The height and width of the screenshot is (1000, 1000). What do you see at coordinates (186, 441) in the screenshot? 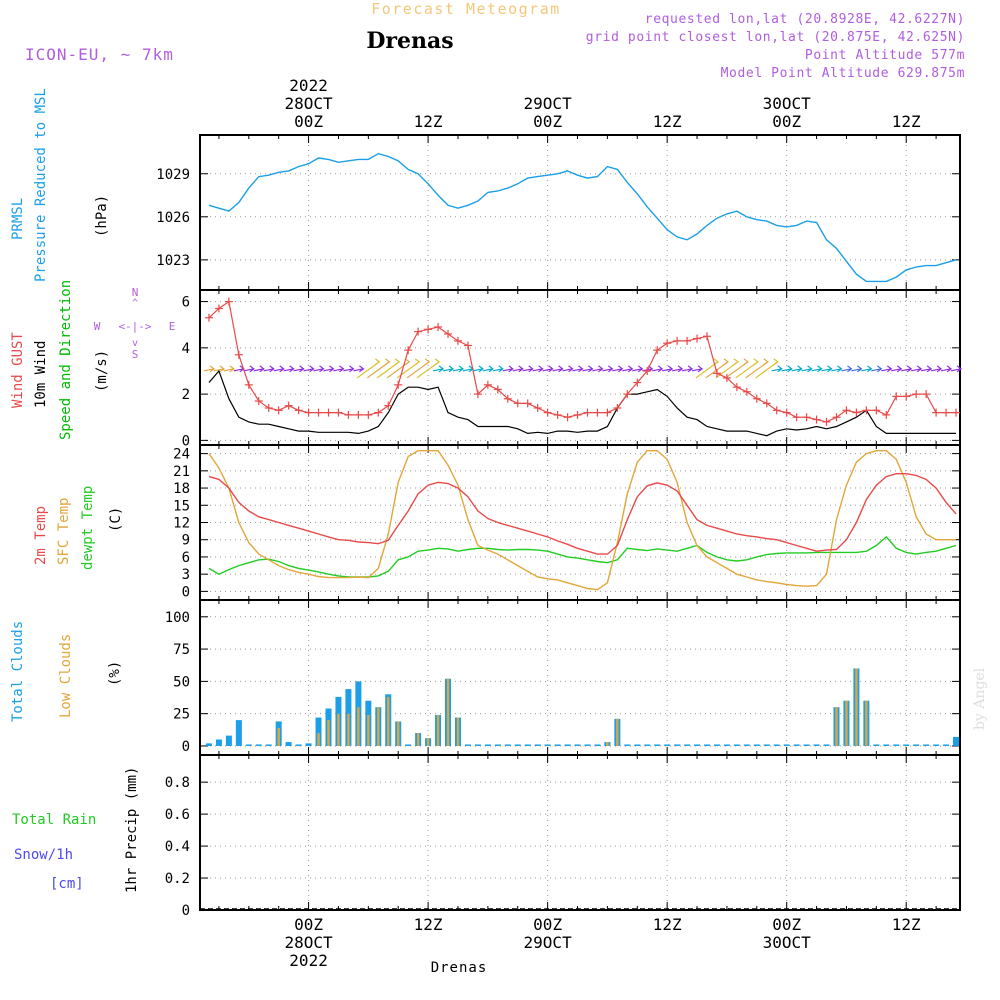
I see `wind-ytick-label: 0` at bounding box center [186, 441].